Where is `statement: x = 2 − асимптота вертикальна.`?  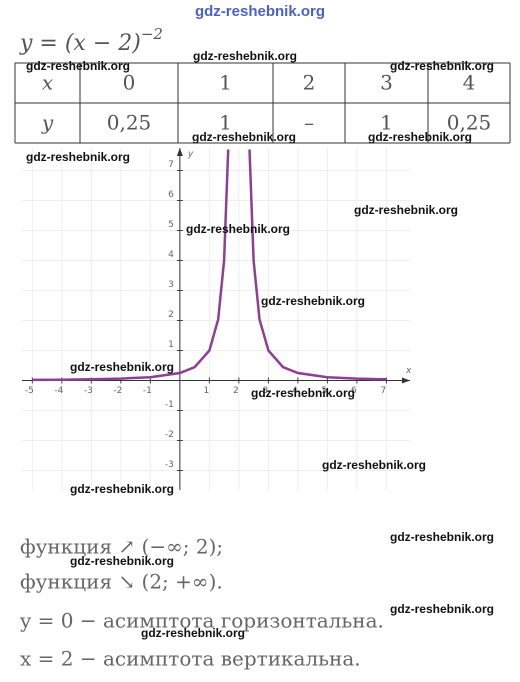 statement: x = 2 − асимптота вертикальна. is located at coordinates (190, 659).